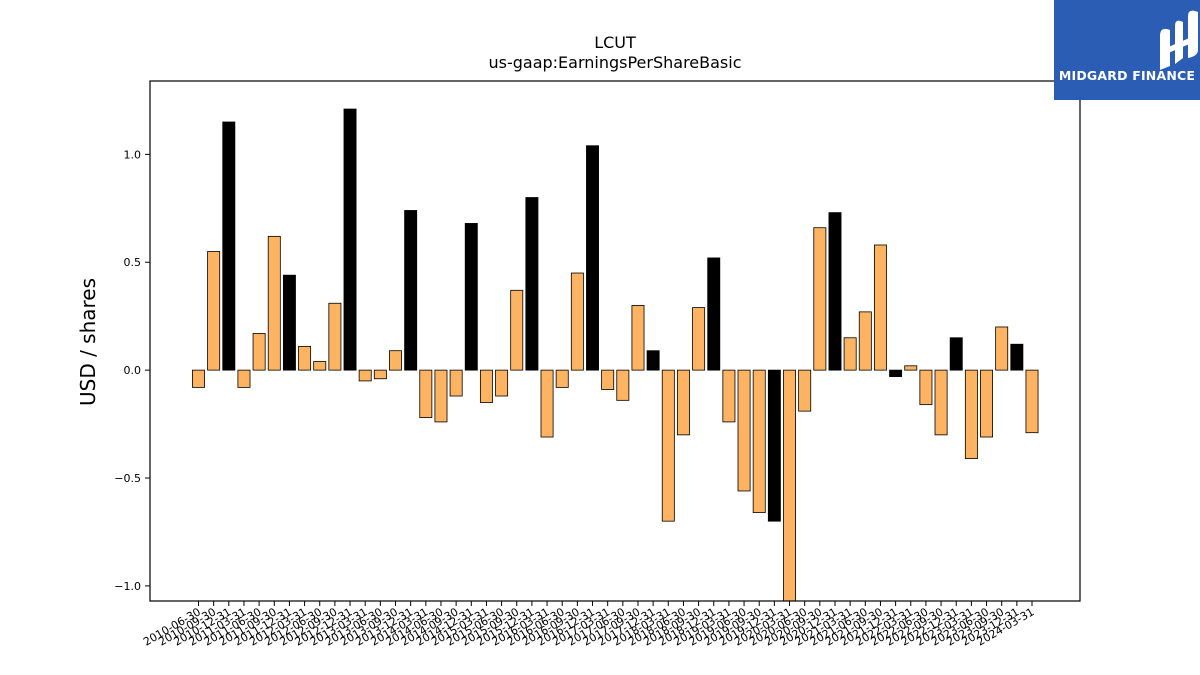 The width and height of the screenshot is (1200, 675). What do you see at coordinates (88, 342) in the screenshot?
I see `y-axis-label: USD / shares` at bounding box center [88, 342].